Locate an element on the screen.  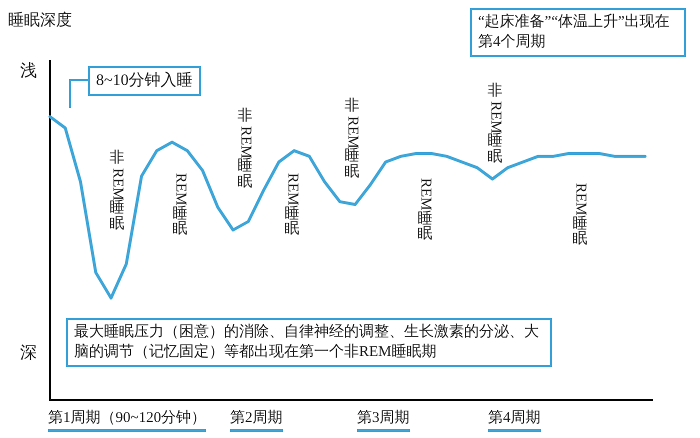
text: 第1周期（90~120分钟） is located at coordinates (127, 420).